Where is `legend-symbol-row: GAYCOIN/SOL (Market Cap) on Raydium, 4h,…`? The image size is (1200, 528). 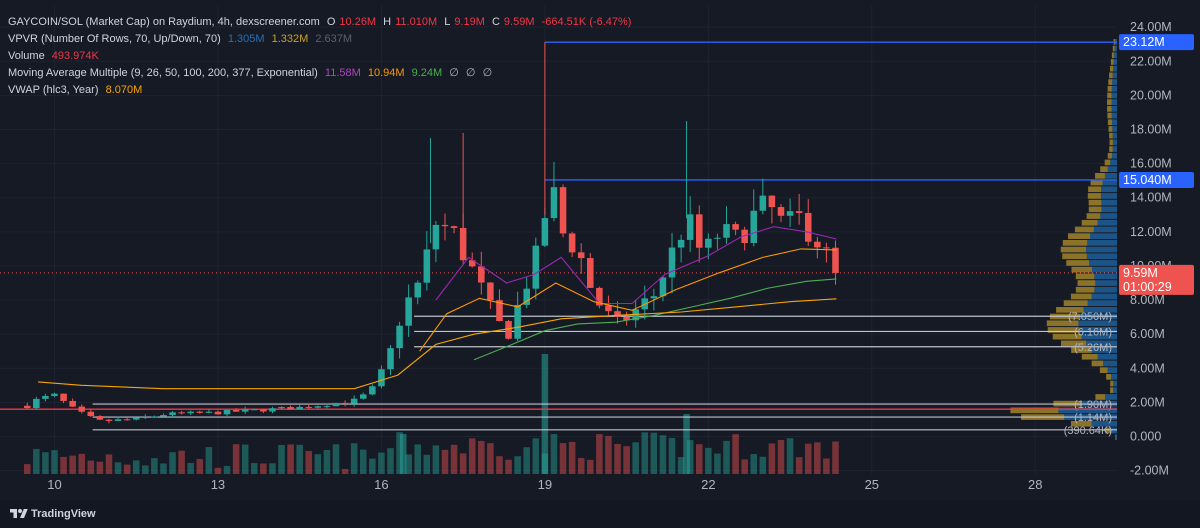 legend-symbol-row: GAYCOIN/SOL (Market Cap) on Raydium, 4h,… is located at coordinates (321, 22).